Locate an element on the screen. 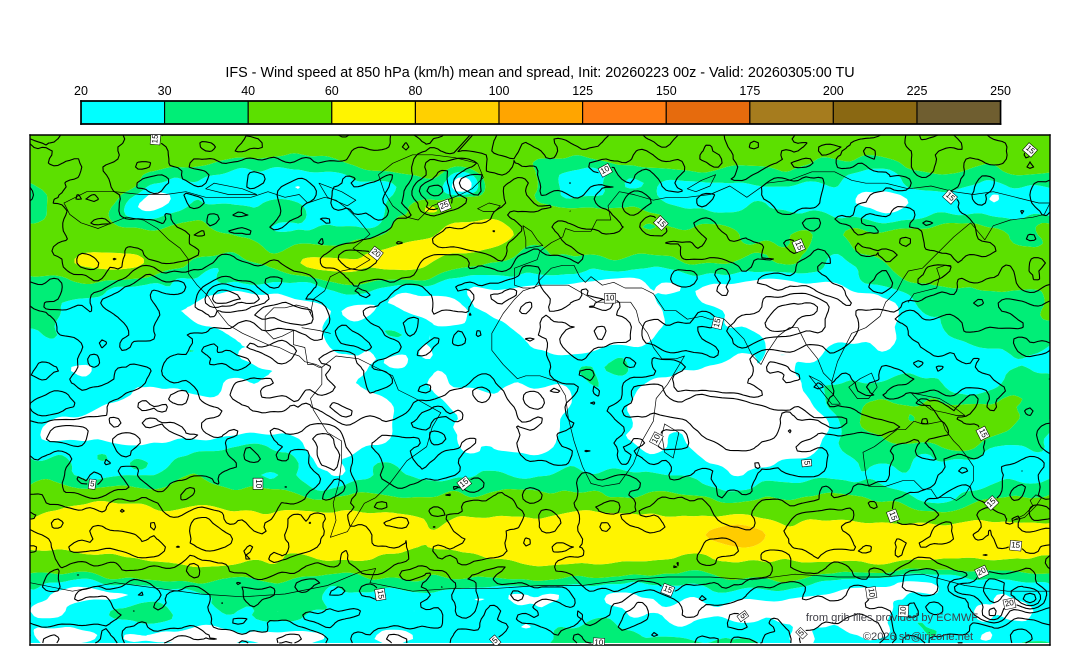  svg-text: 125 is located at coordinates (582, 91).